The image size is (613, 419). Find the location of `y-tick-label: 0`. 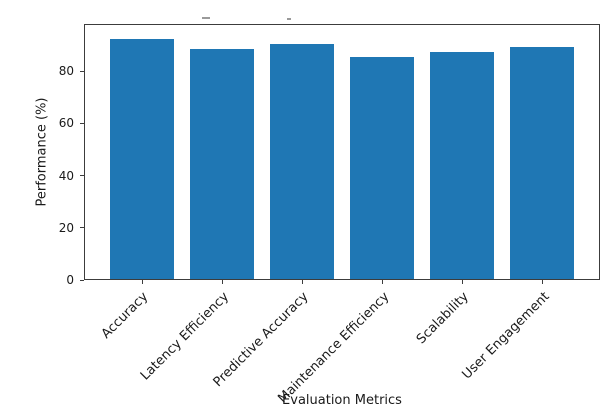

y-tick-label: 0 is located at coordinates (70, 280).